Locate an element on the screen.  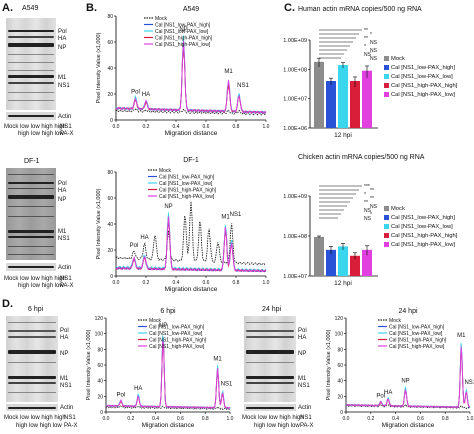
legend-label-3: Cal [NS1_high-PAX_high] is located at coordinates (188, 191).